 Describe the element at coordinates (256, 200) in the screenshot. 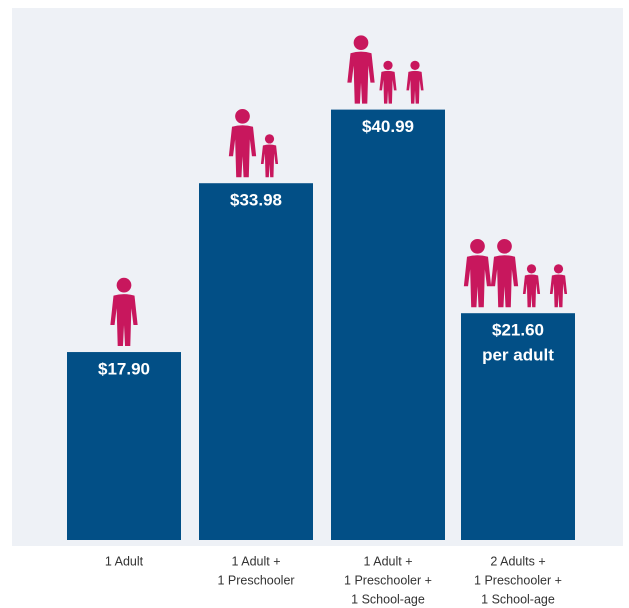

I see `value-label: $33.98` at that location.